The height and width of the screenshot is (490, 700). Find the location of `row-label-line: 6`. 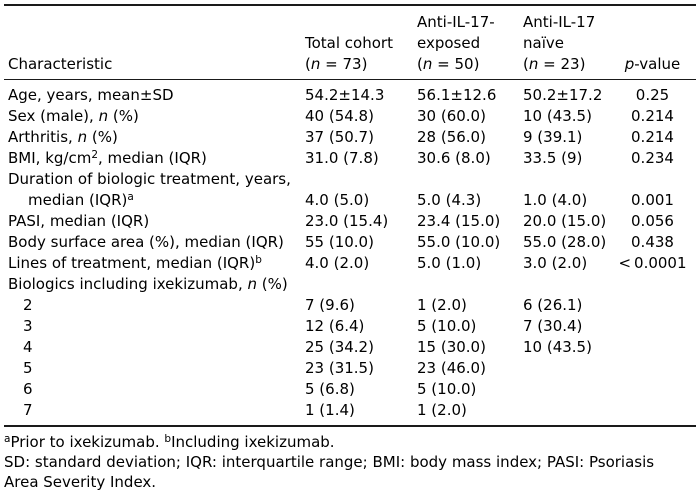

row-label-line: 6 is located at coordinates (164, 389).